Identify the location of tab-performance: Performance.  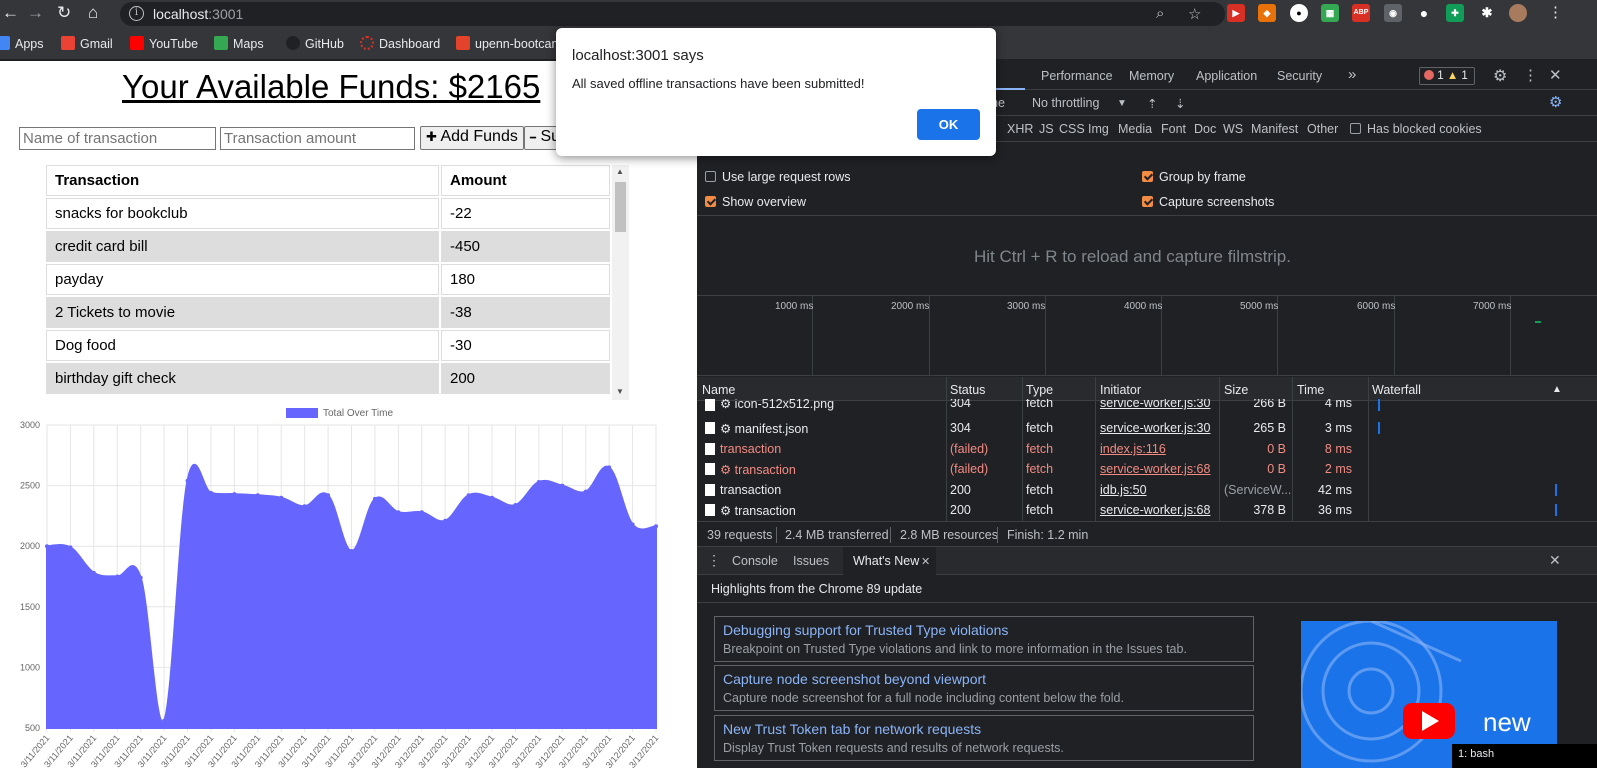
(1077, 76).